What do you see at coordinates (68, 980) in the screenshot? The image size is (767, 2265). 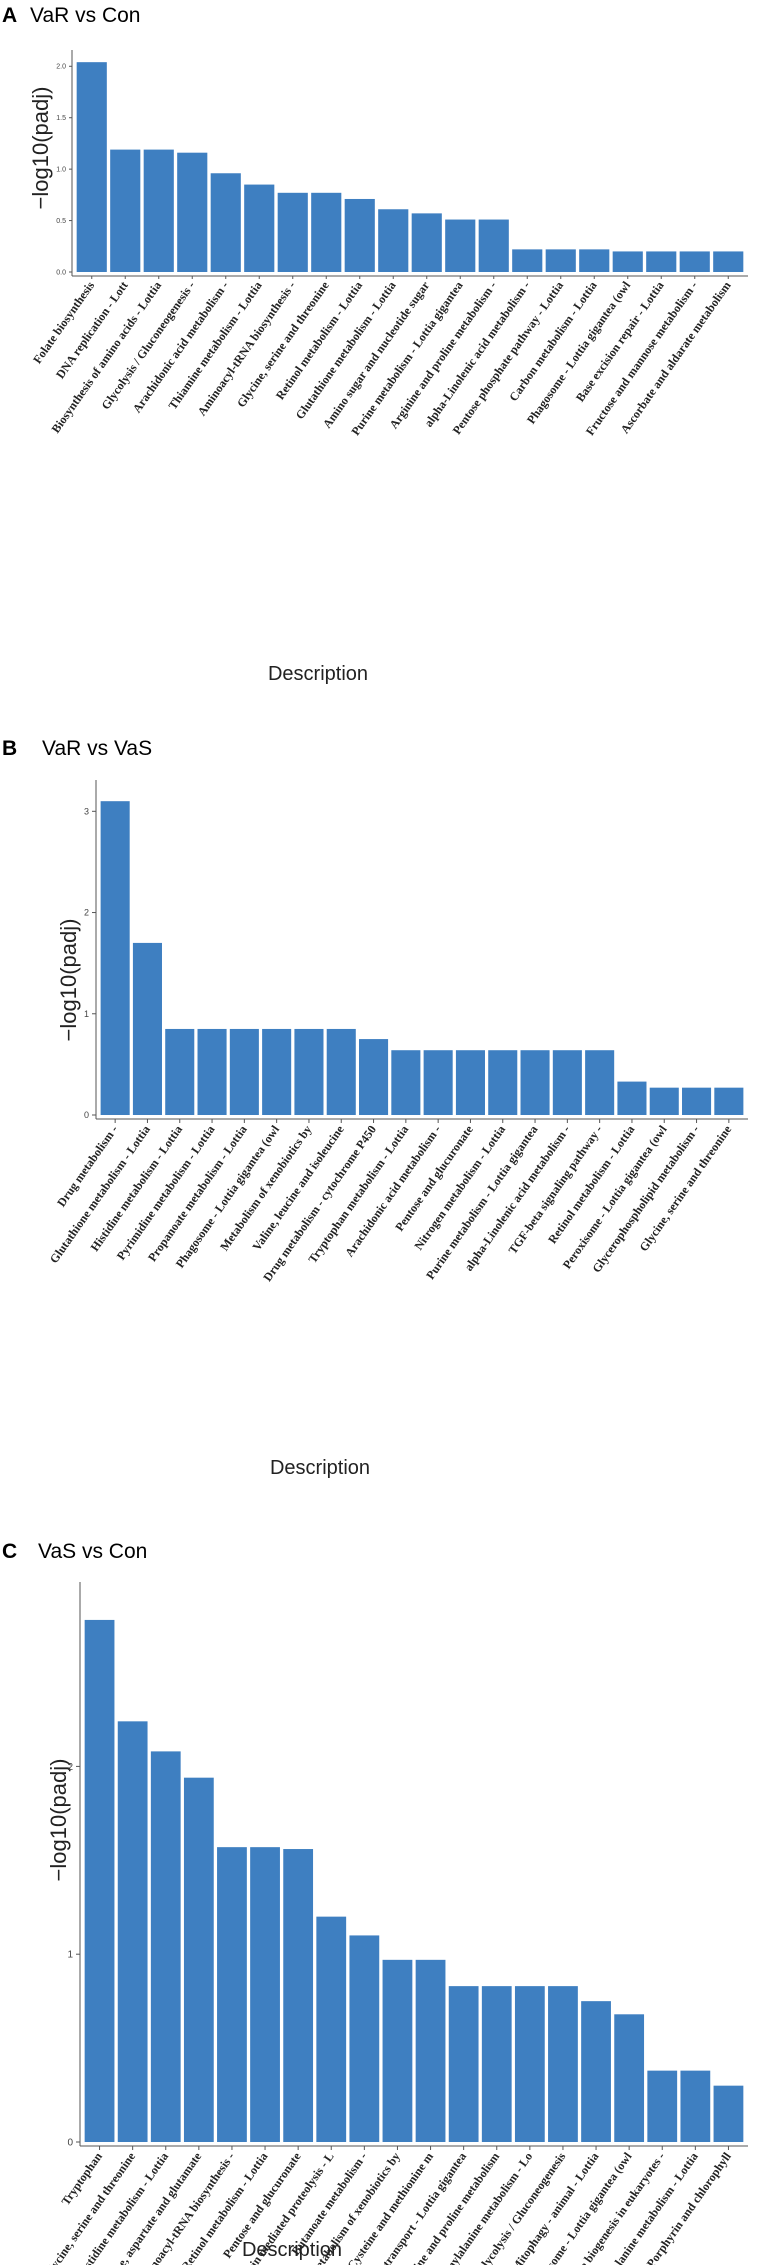 I see `y-axis-title-b: −log10(padj)` at bounding box center [68, 980].